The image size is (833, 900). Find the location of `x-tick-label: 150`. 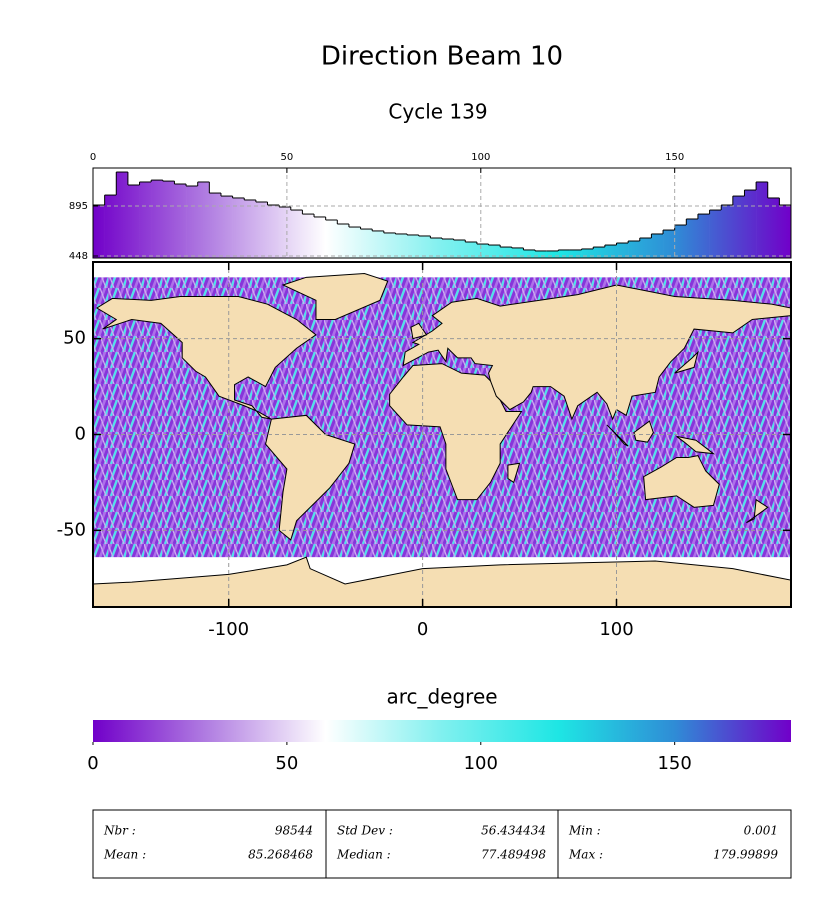

x-tick-label: 150 is located at coordinates (674, 763).